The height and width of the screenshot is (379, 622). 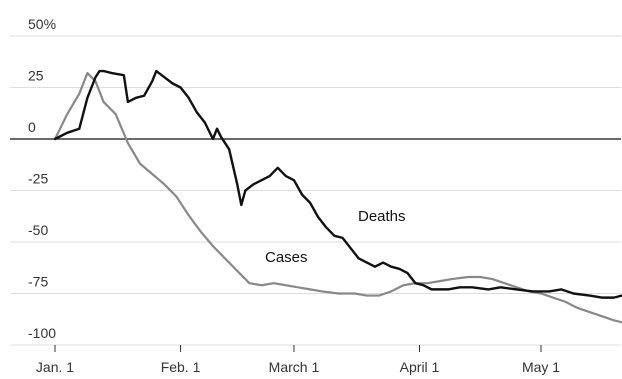 What do you see at coordinates (294, 367) in the screenshot?
I see `x-tick-label: March 1` at bounding box center [294, 367].